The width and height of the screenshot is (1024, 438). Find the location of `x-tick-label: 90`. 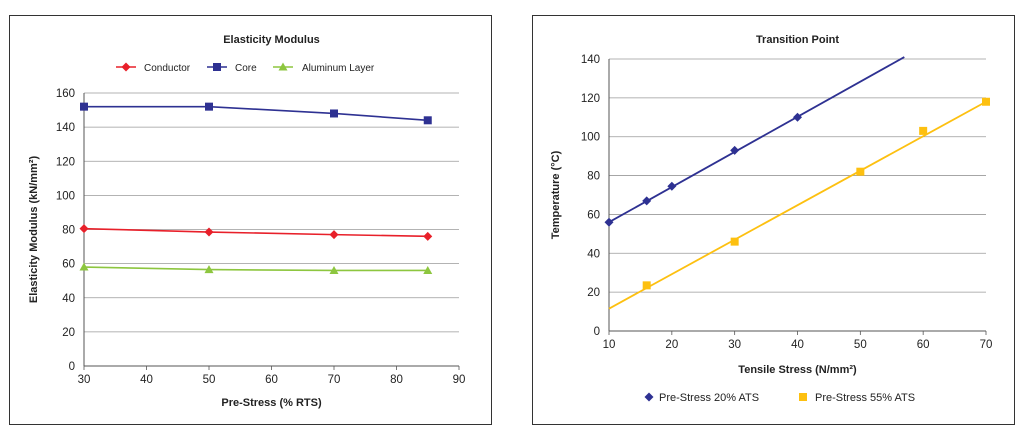

x-tick-label: 90 is located at coordinates (459, 380).